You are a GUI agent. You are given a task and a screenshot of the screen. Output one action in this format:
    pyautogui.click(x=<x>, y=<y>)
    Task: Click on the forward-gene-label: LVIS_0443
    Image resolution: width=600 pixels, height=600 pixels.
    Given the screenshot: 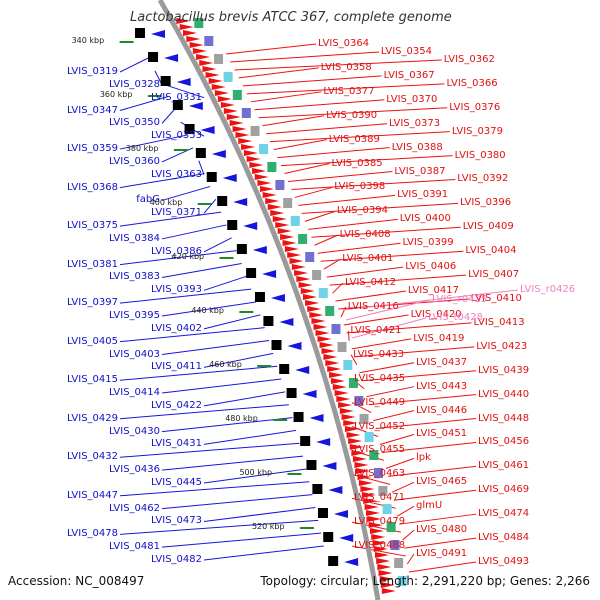 What is the action you would take?
    pyautogui.click(x=442, y=386)
    